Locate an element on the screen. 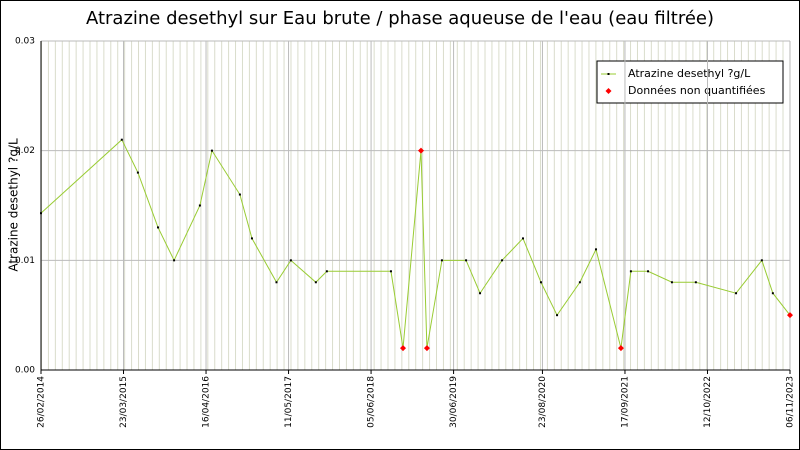 This screenshot has width=800, height=450. x-tick-label: 06/11/2023 is located at coordinates (791, 402).